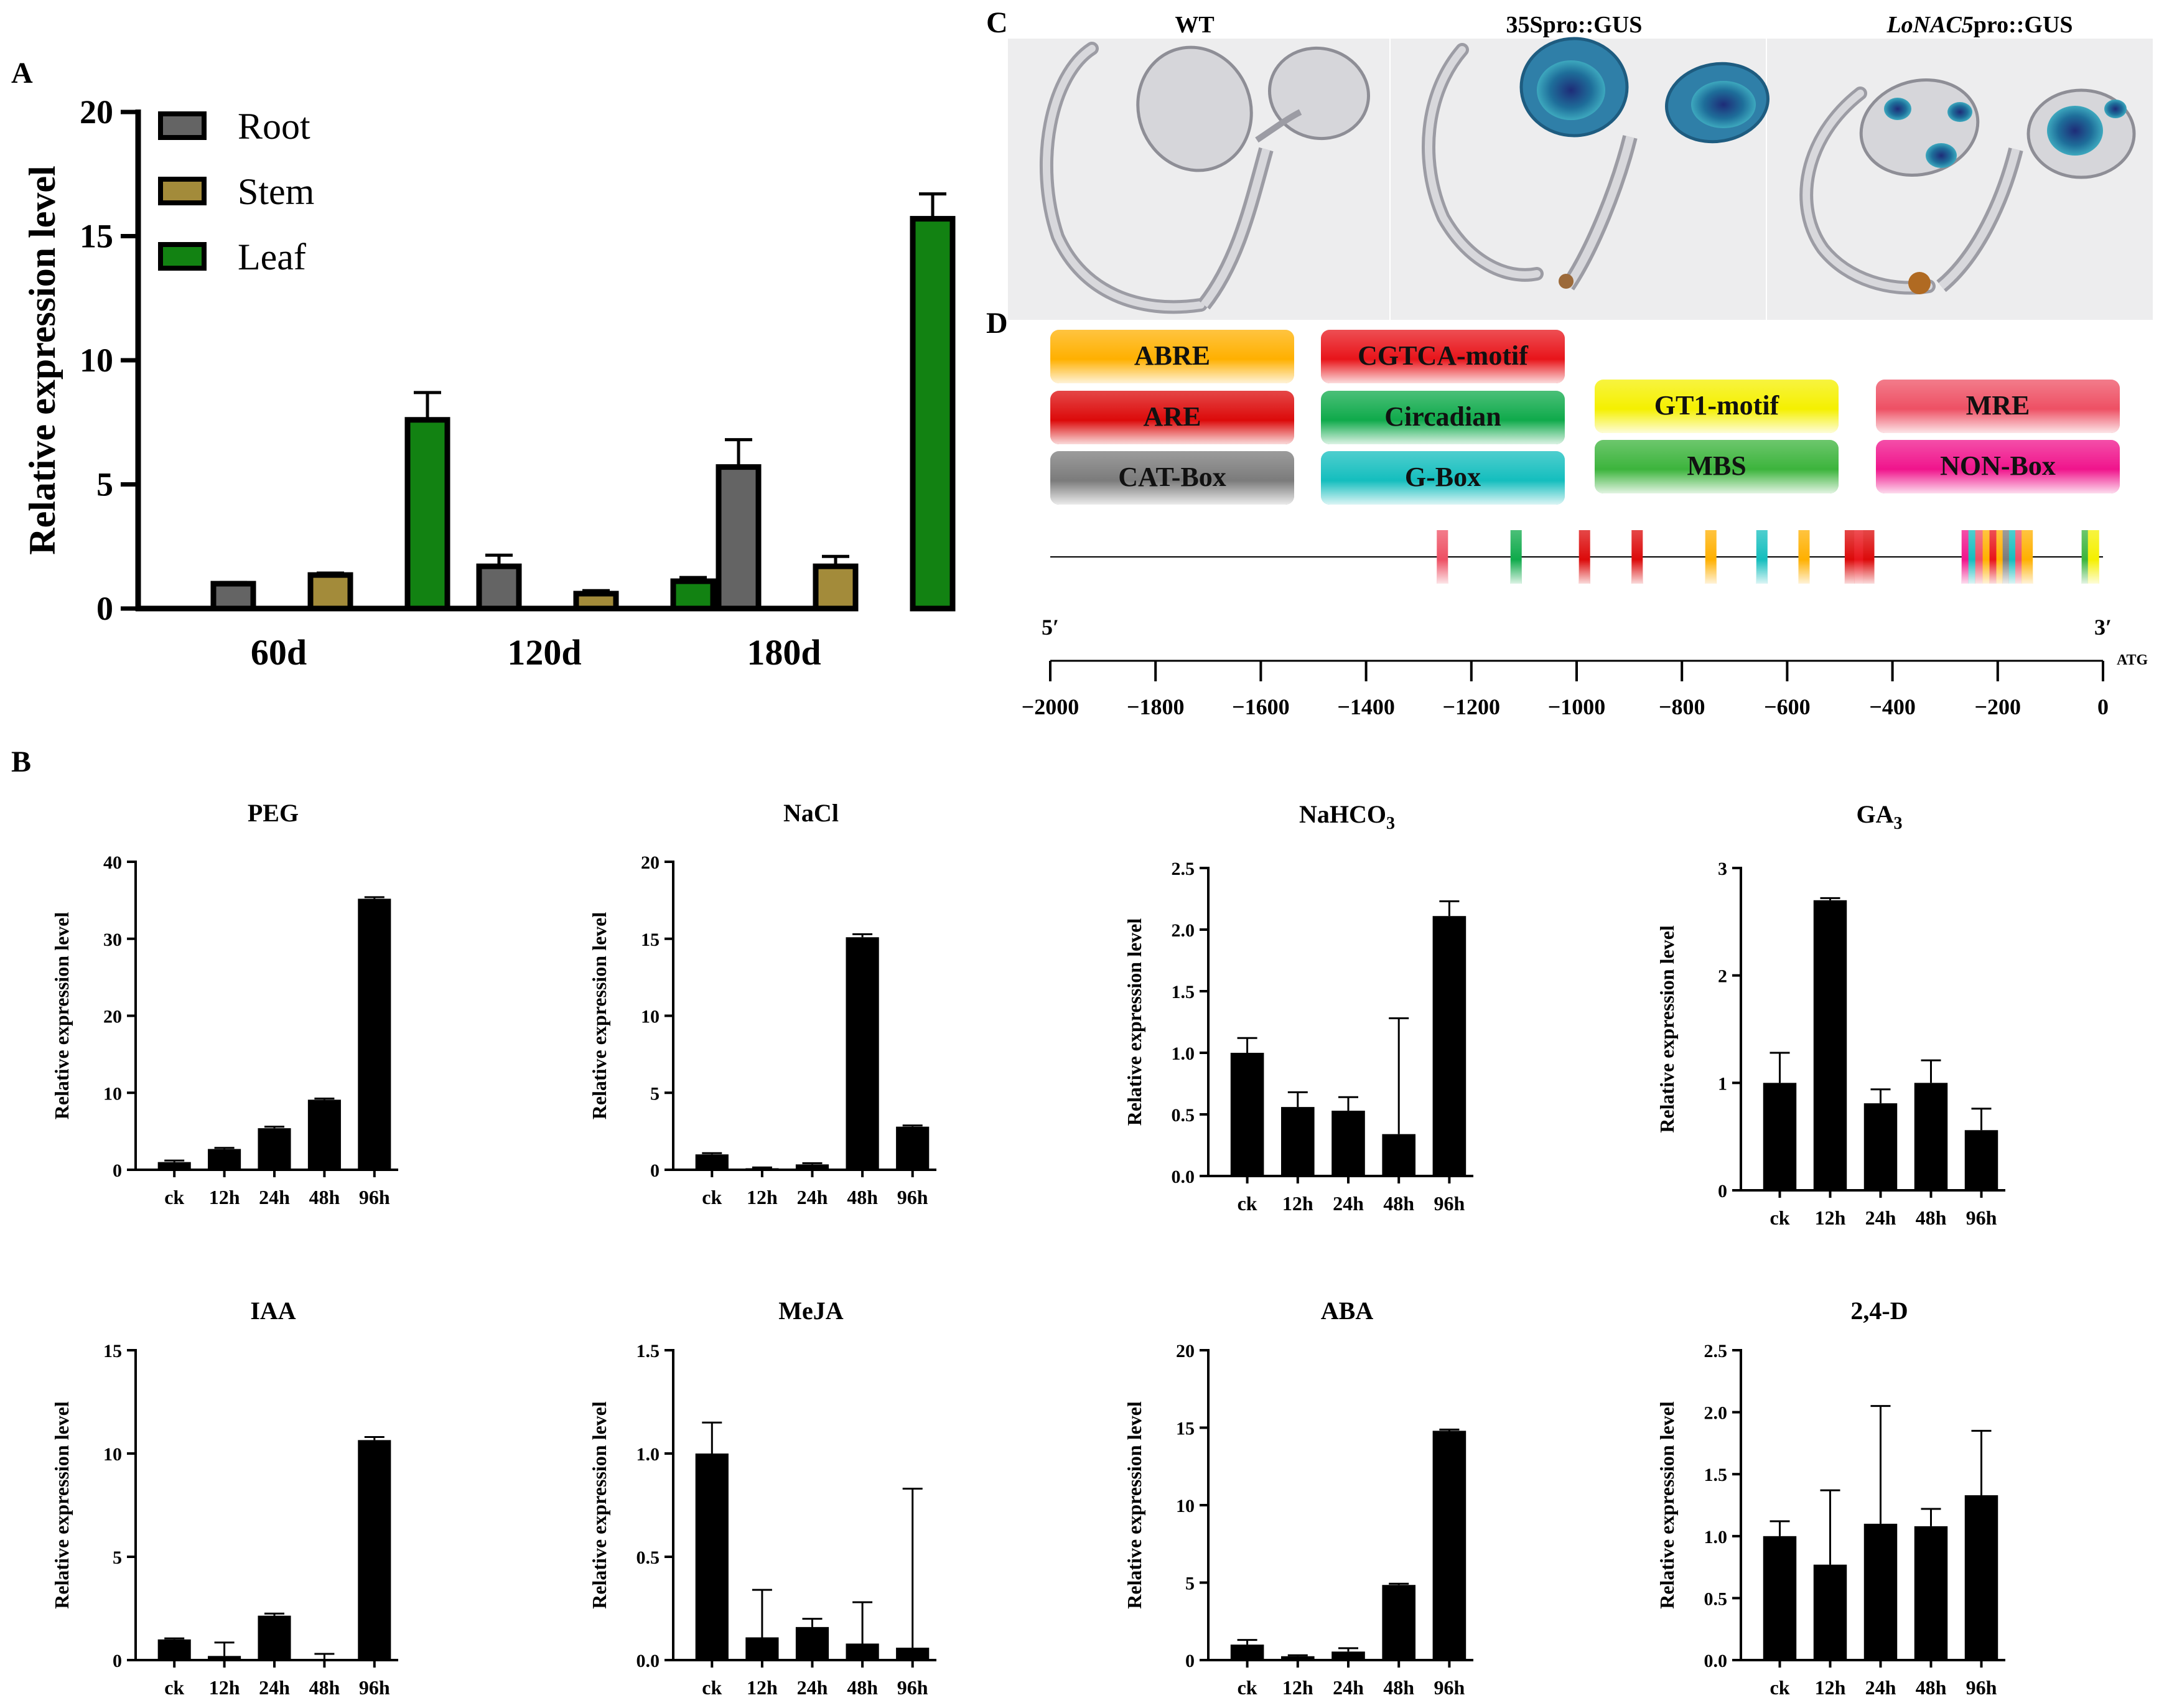 This screenshot has height=1708, width=2159. What do you see at coordinates (1967, 187) in the screenshot?
I see `seedling-lonac5` at bounding box center [1967, 187].